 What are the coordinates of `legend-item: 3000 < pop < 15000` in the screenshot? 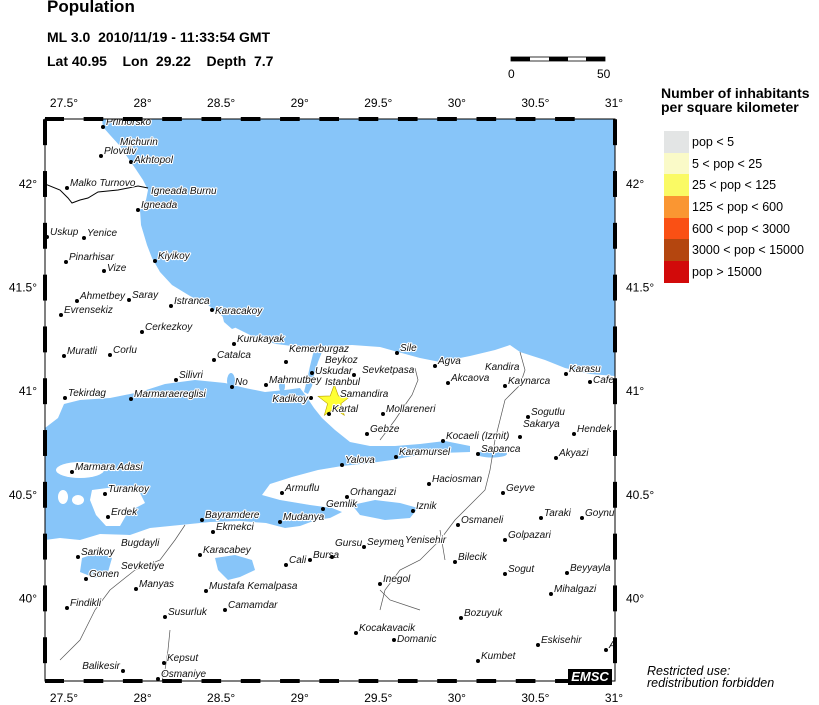 It's located at (734, 250).